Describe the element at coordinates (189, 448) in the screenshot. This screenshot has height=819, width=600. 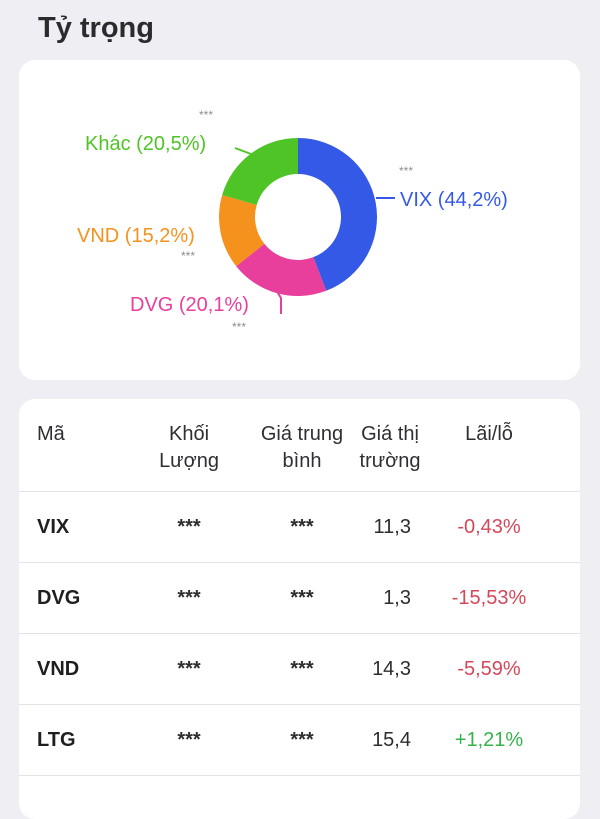
I see `header-volume: Khối Lượng` at that location.